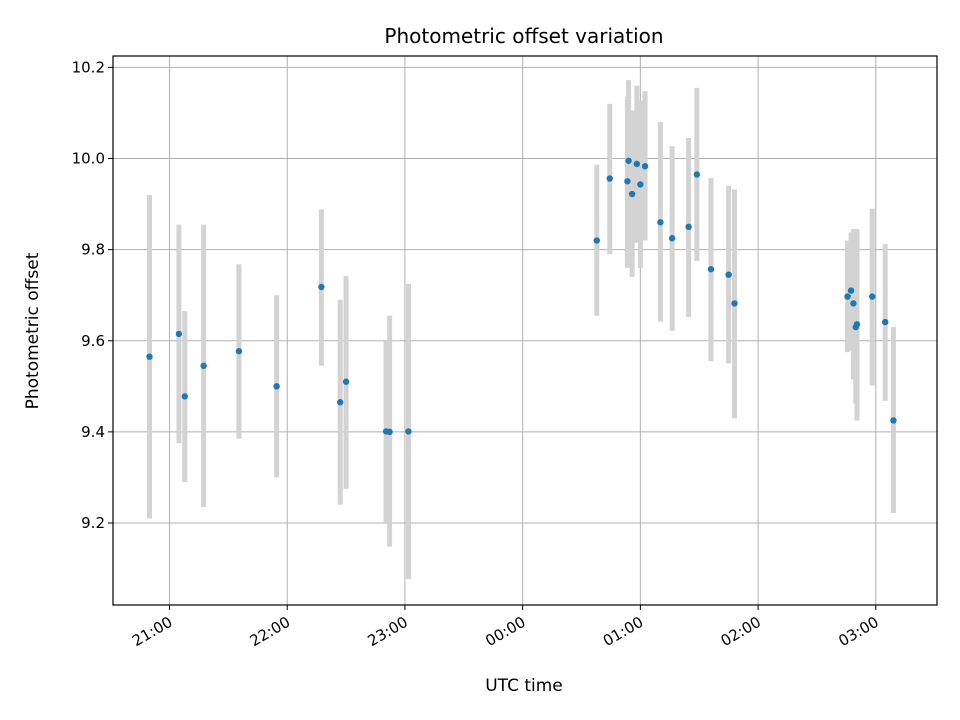 The image size is (960, 720). I want to click on y-tick-label: 9.8, so click(93, 250).